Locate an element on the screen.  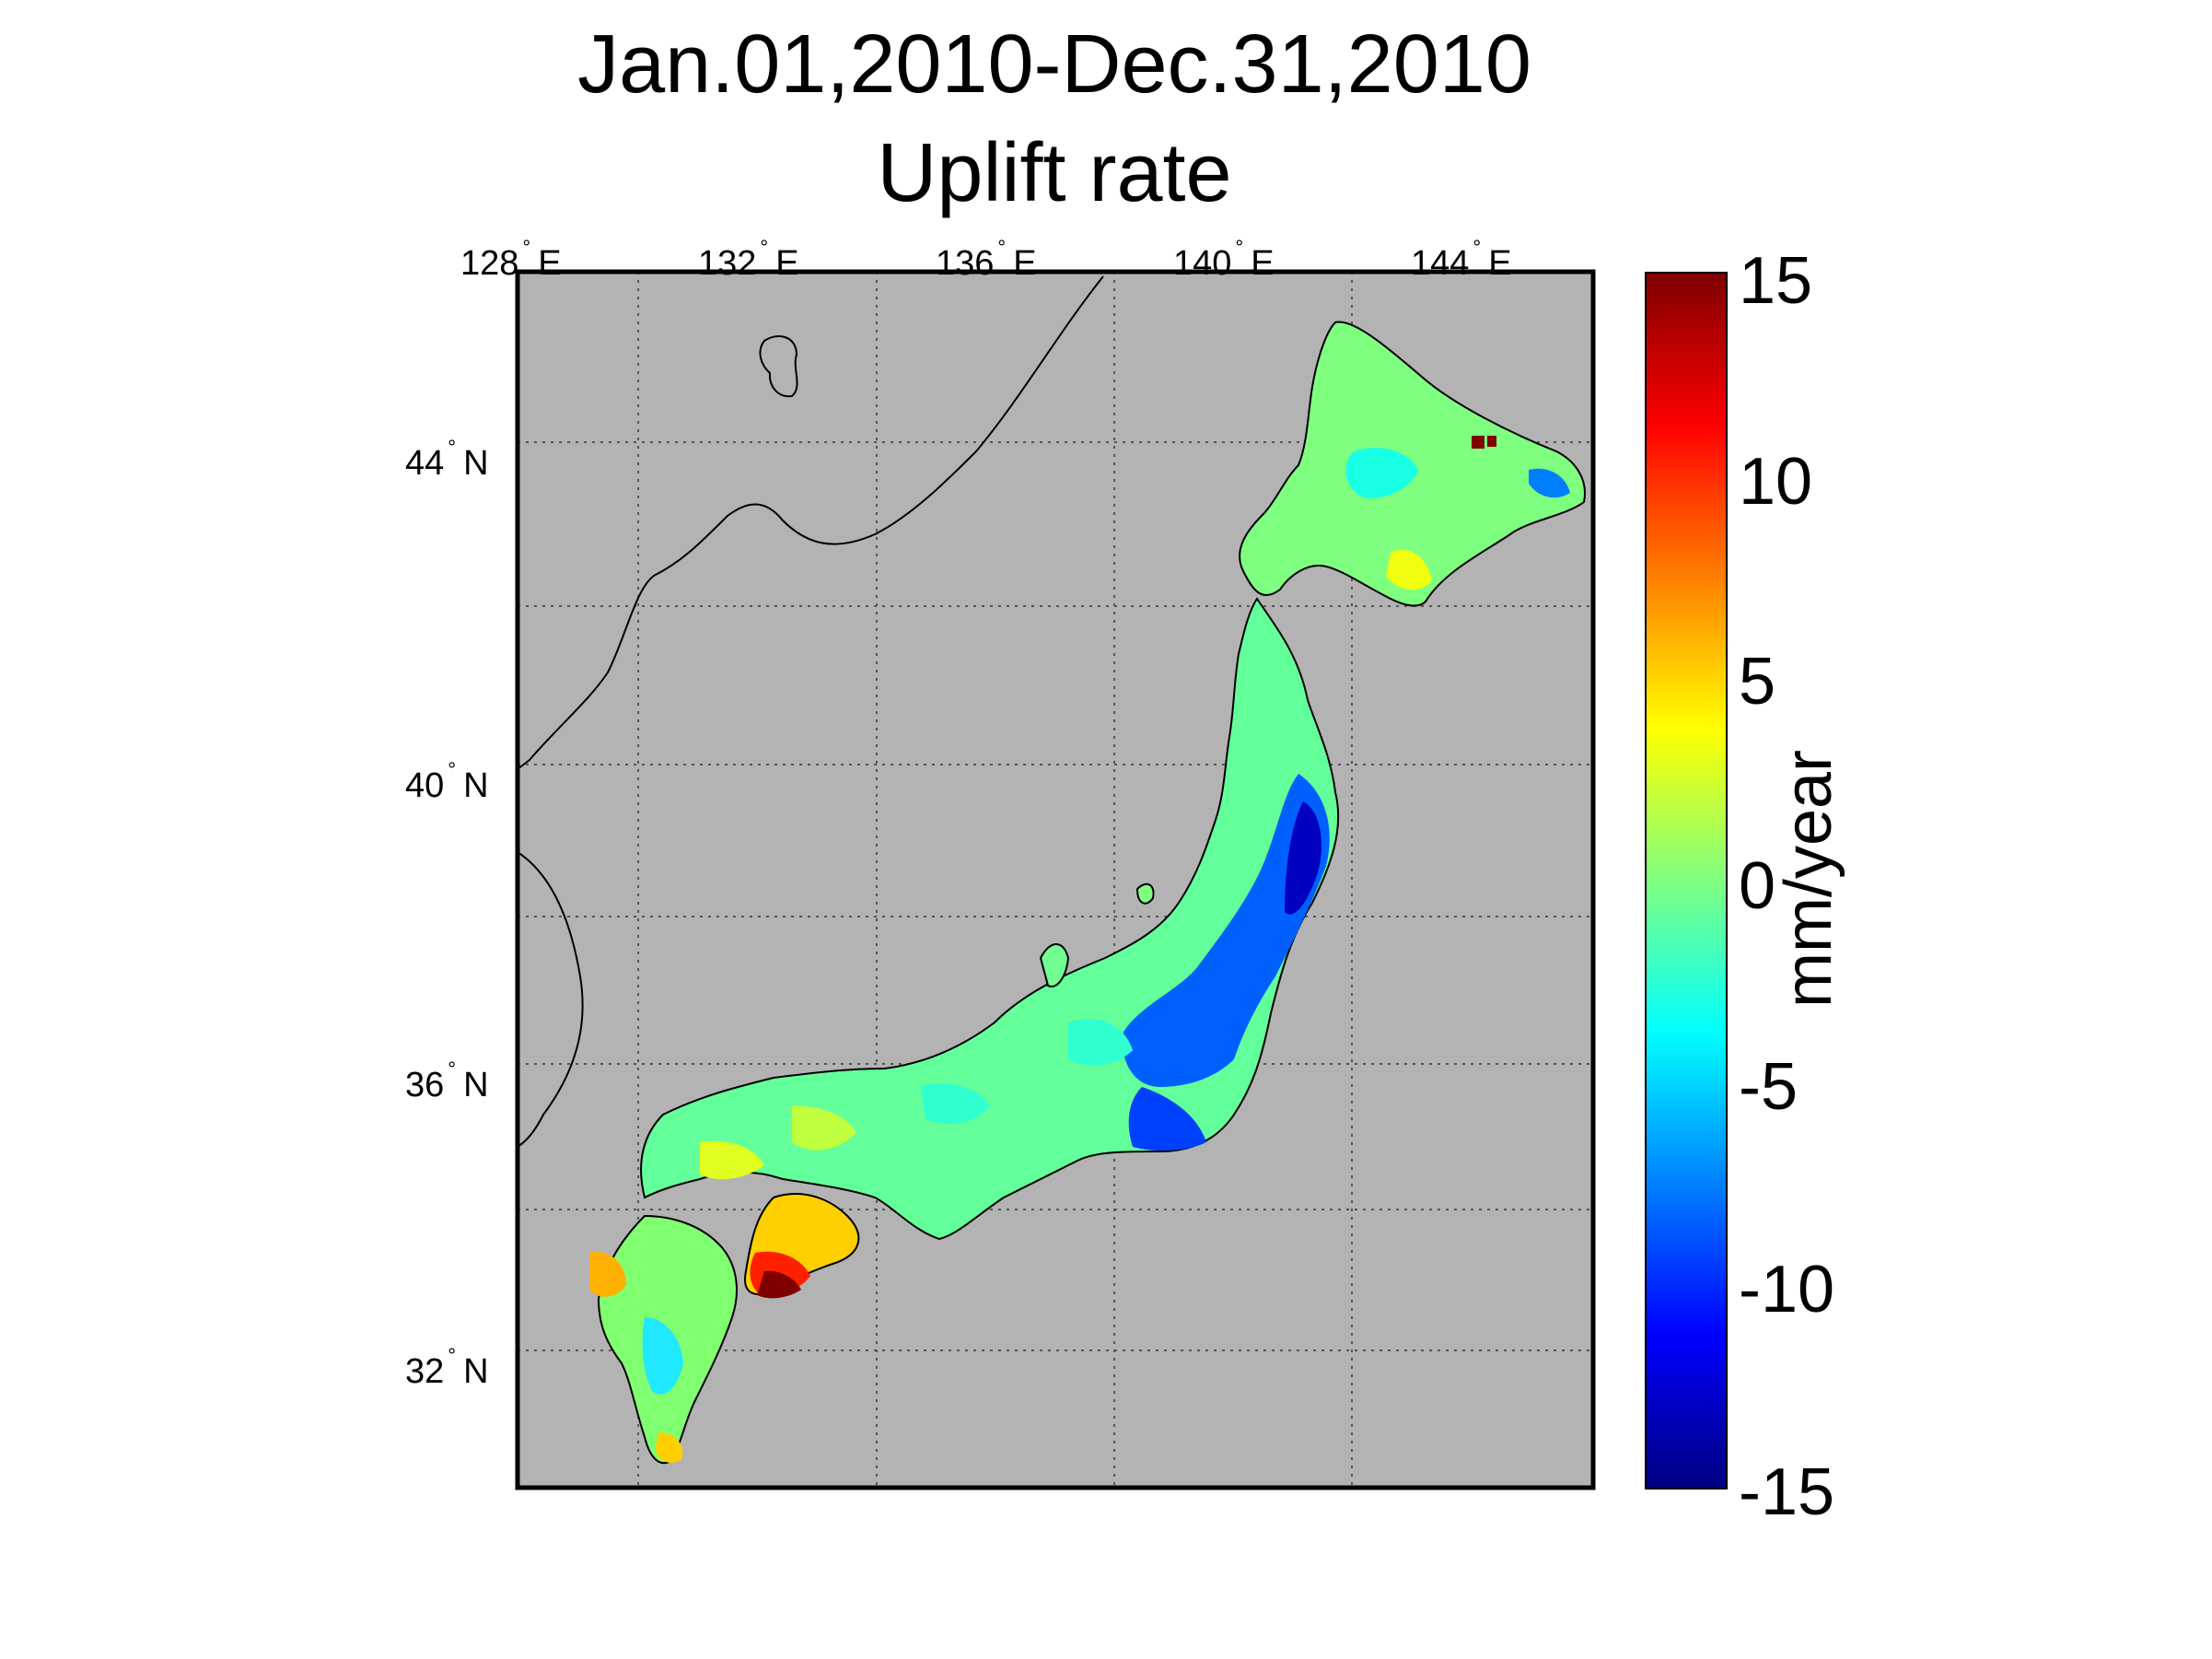
kyushu-uplift is located at coordinates (663, 1339).